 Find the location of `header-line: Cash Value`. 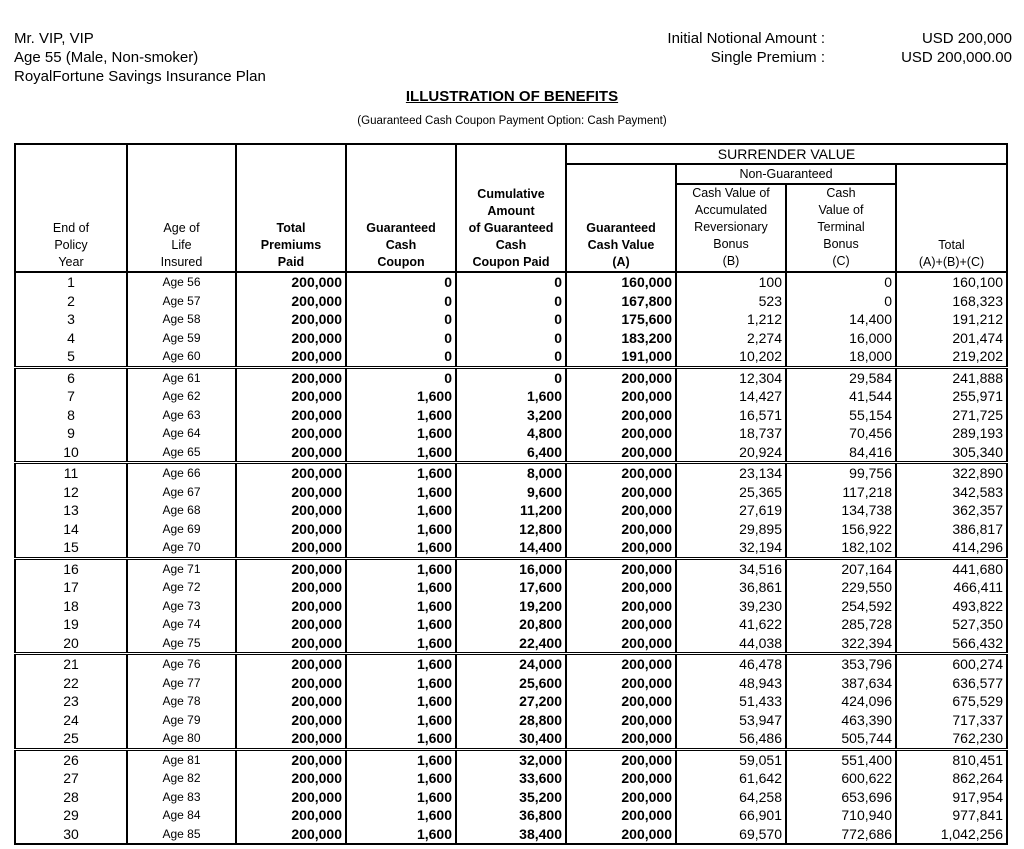

header-line: Cash Value is located at coordinates (621, 245).